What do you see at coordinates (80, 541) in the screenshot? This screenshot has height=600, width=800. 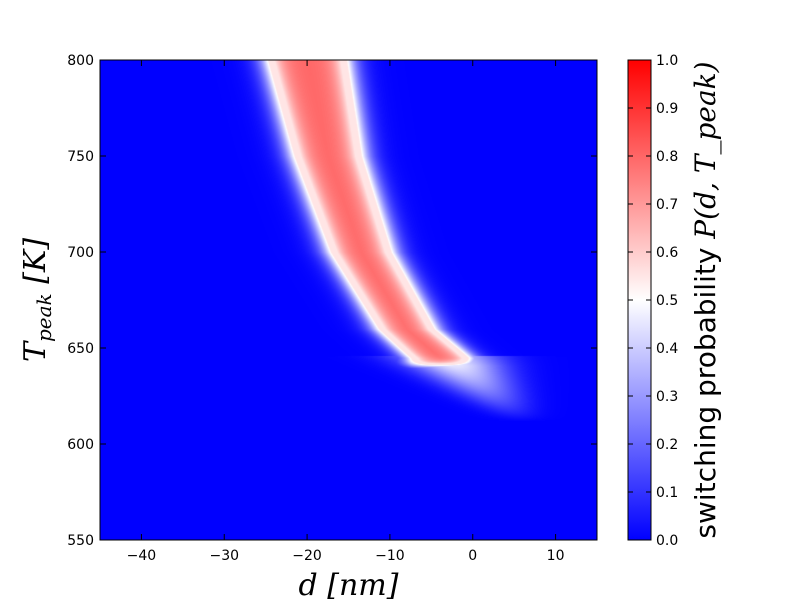 I see `y-tick-label: 550` at bounding box center [80, 541].